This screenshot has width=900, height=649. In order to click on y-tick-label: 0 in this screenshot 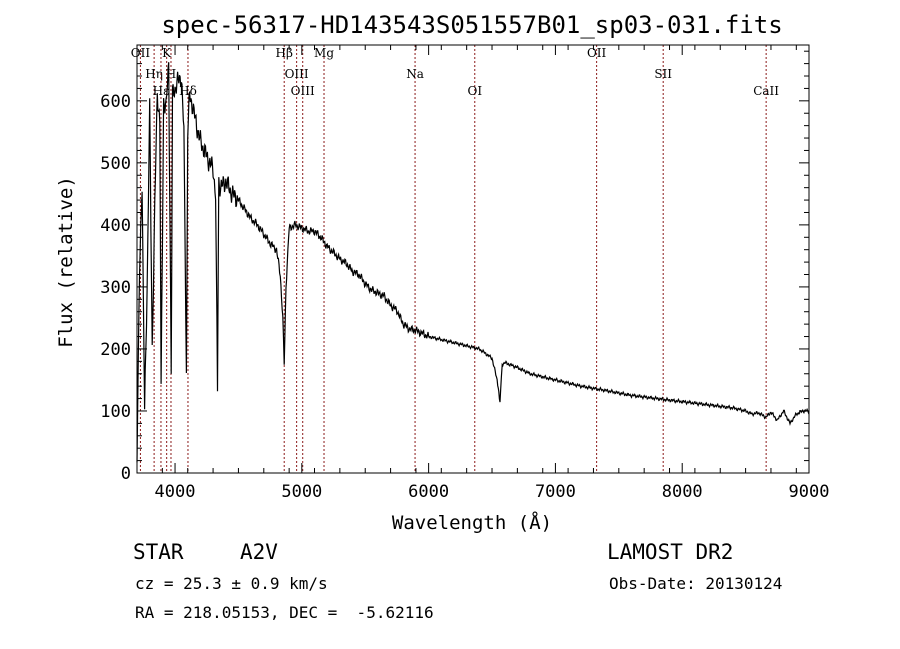, I will do `click(126, 474)`.